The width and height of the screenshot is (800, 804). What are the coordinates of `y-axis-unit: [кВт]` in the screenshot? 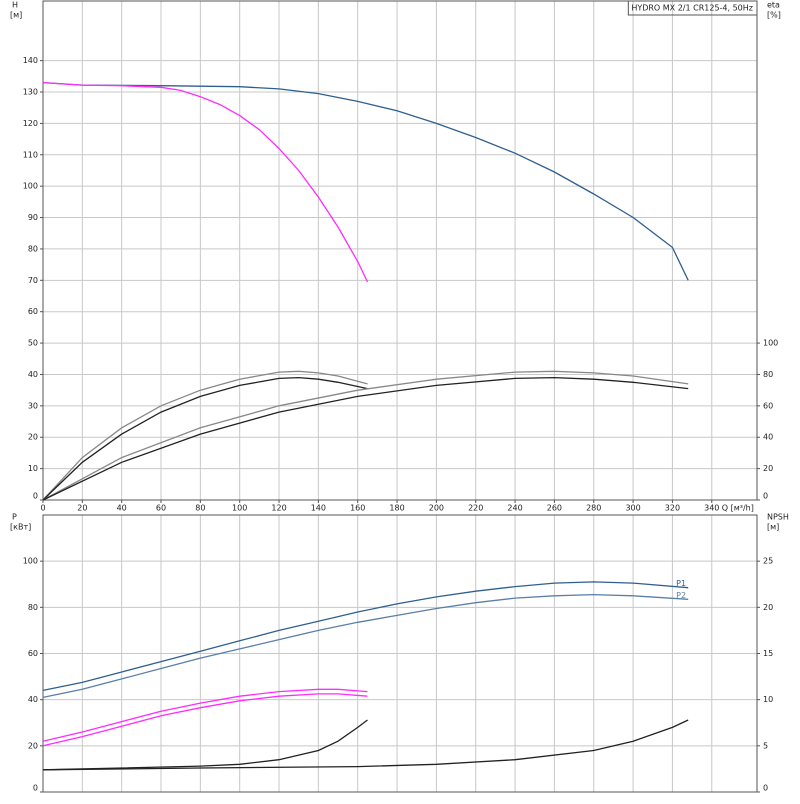 It's located at (20, 527).